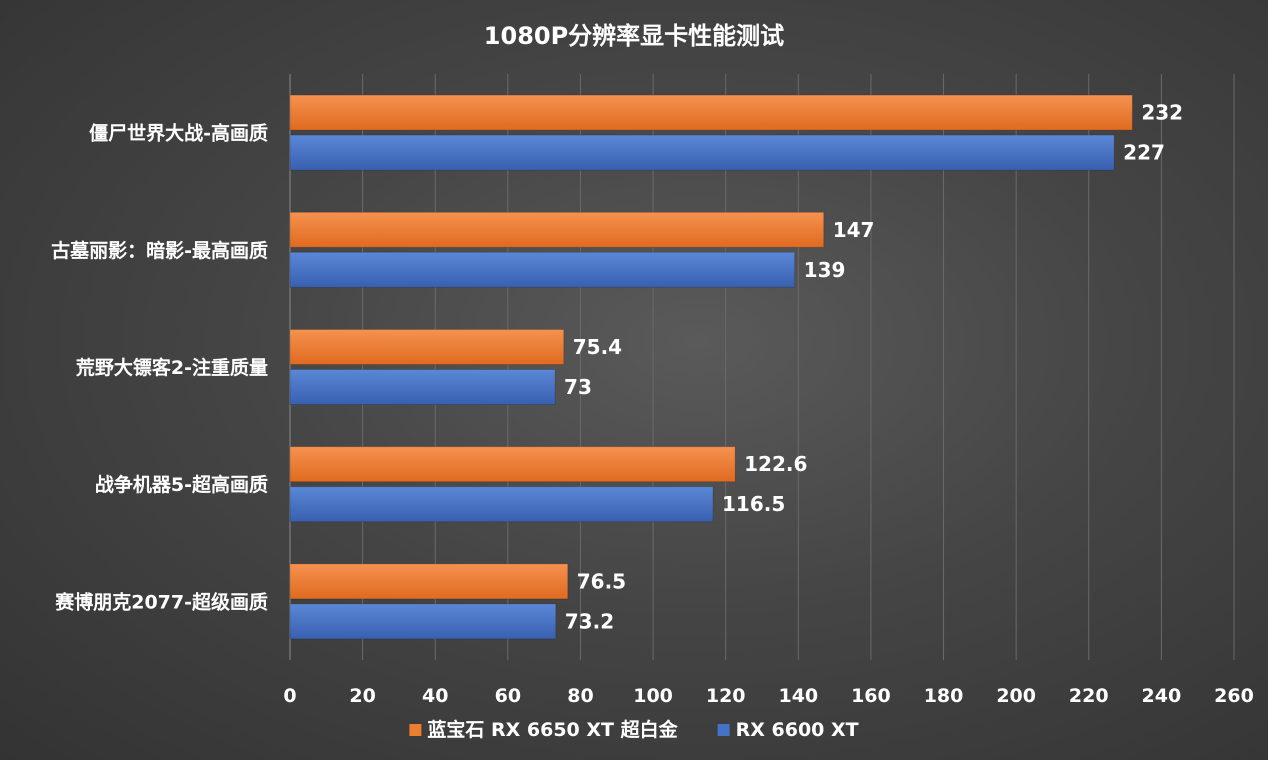 Image resolution: width=1268 pixels, height=760 pixels. What do you see at coordinates (944, 696) in the screenshot?
I see `x-tick-label: 180` at bounding box center [944, 696].